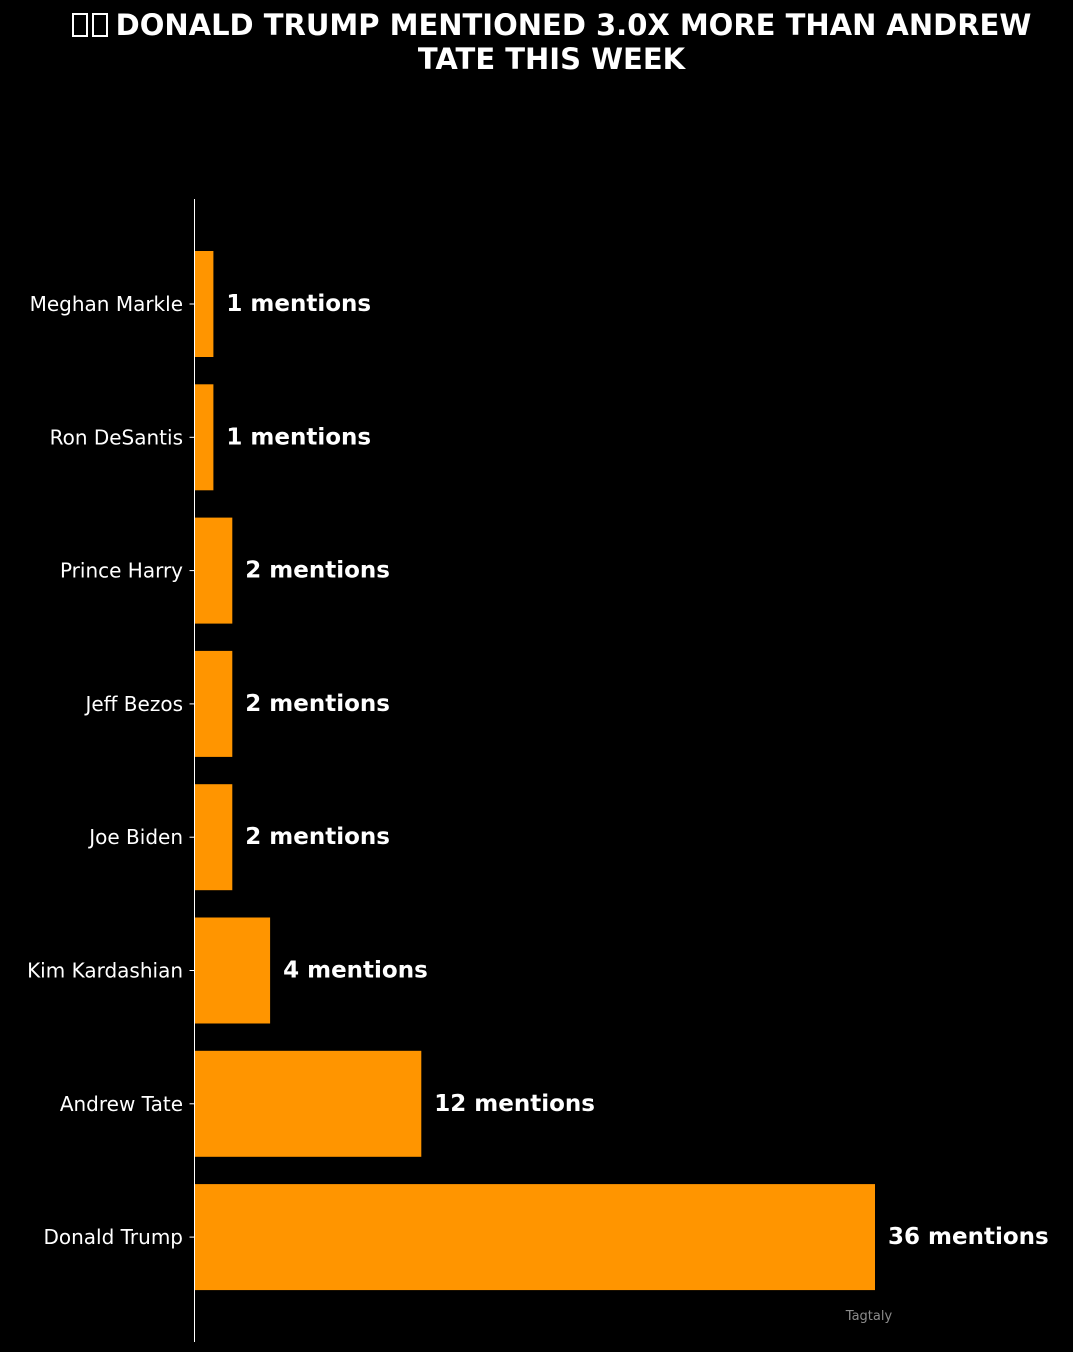 The height and width of the screenshot is (1352, 1073). I want to click on ticks-layer, so click(192, 770).